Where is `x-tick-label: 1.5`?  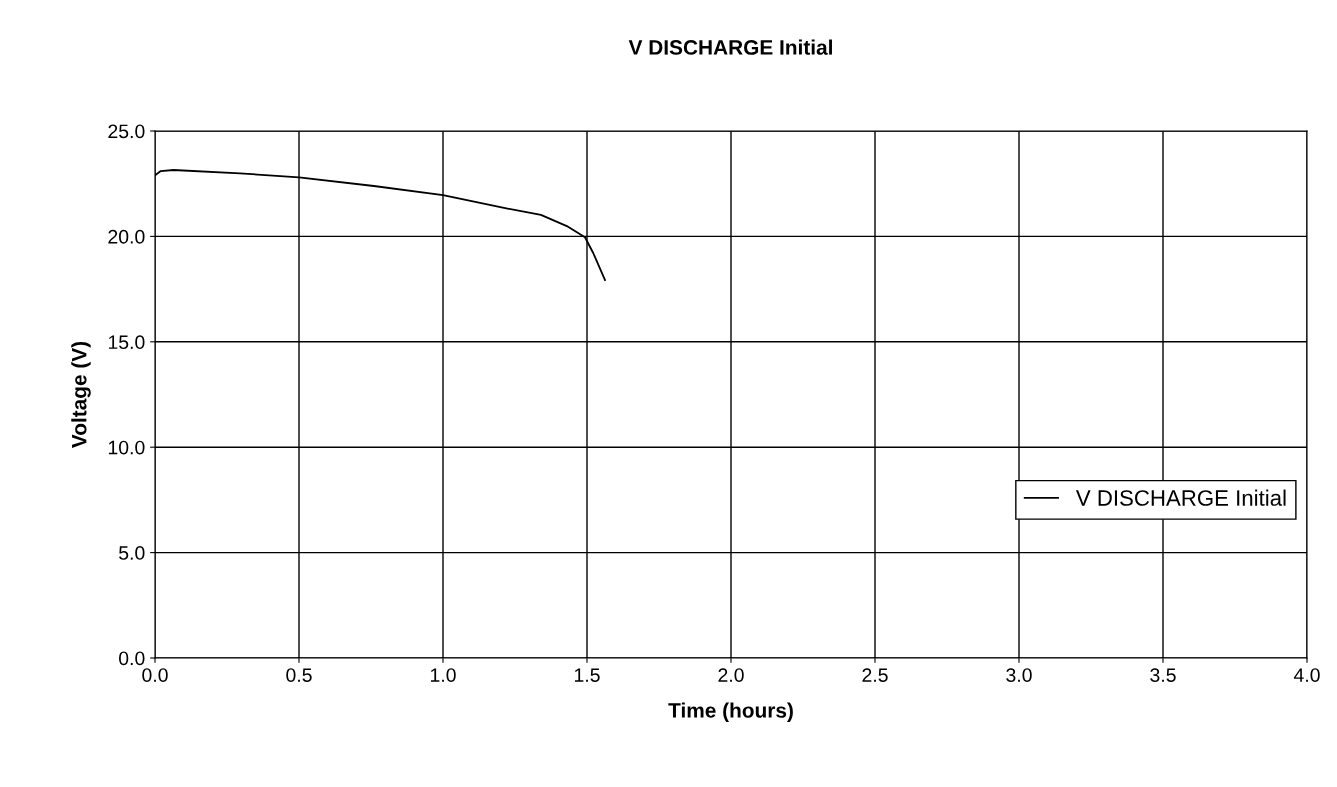
x-tick-label: 1.5 is located at coordinates (587, 675).